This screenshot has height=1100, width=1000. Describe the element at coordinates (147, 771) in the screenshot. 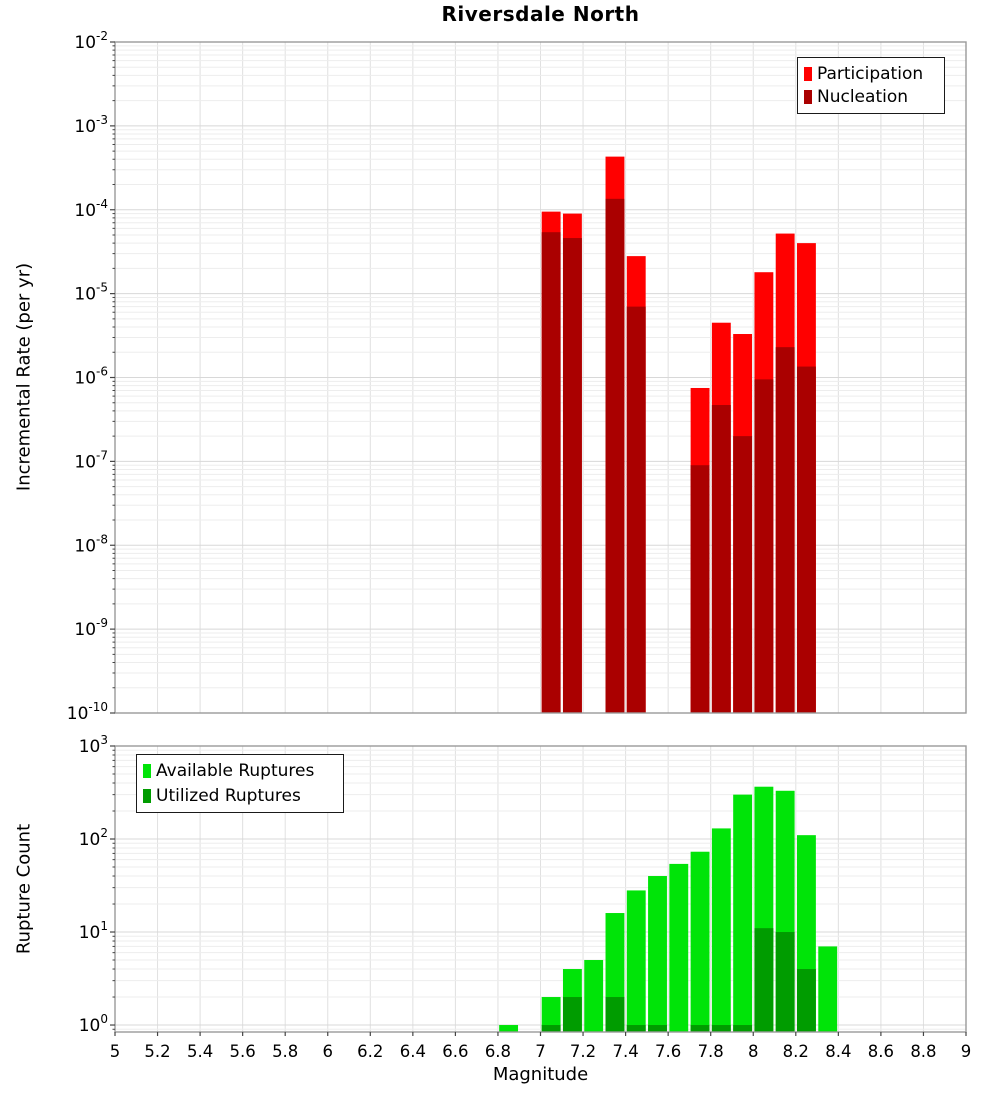

I see `available-swatch-icon` at that location.